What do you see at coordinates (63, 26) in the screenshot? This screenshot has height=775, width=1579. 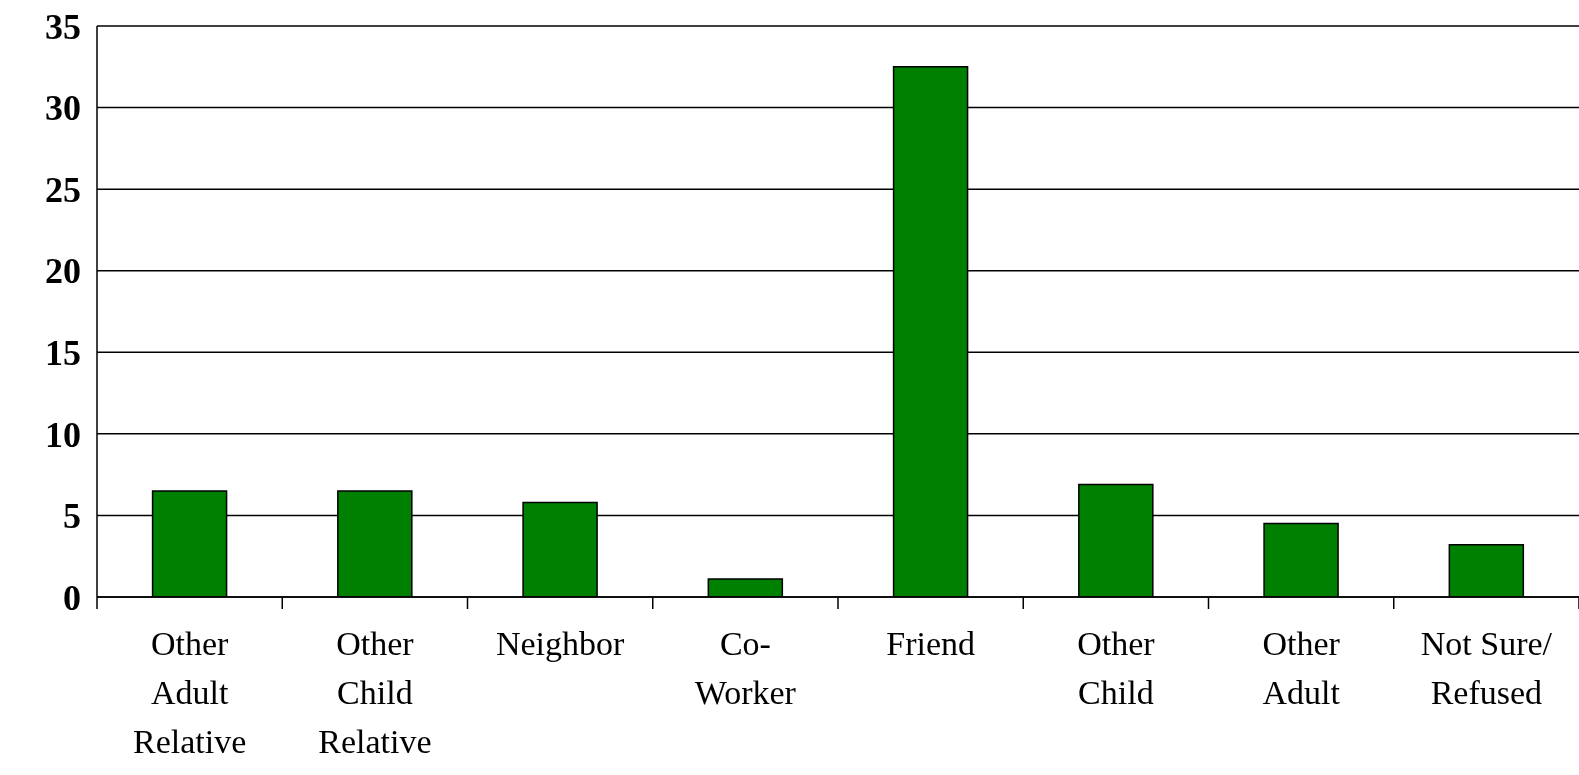 I see `y-tick-label: 35` at bounding box center [63, 26].